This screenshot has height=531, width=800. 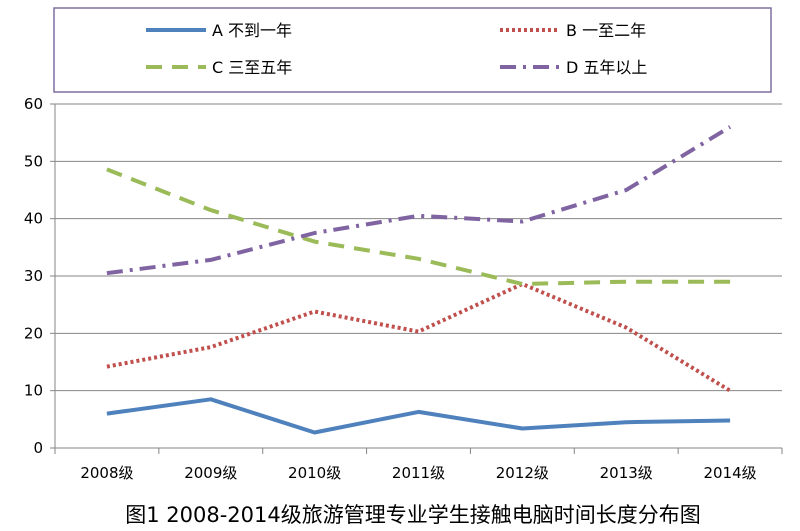 What do you see at coordinates (606, 30) in the screenshot?
I see `legend-label: B 一至二年` at bounding box center [606, 30].